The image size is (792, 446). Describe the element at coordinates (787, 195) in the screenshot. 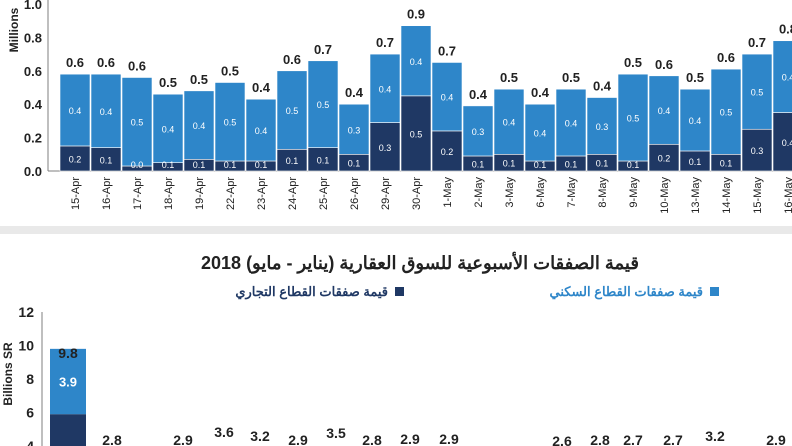

I see `x-tick-label: 16-May` at that location.